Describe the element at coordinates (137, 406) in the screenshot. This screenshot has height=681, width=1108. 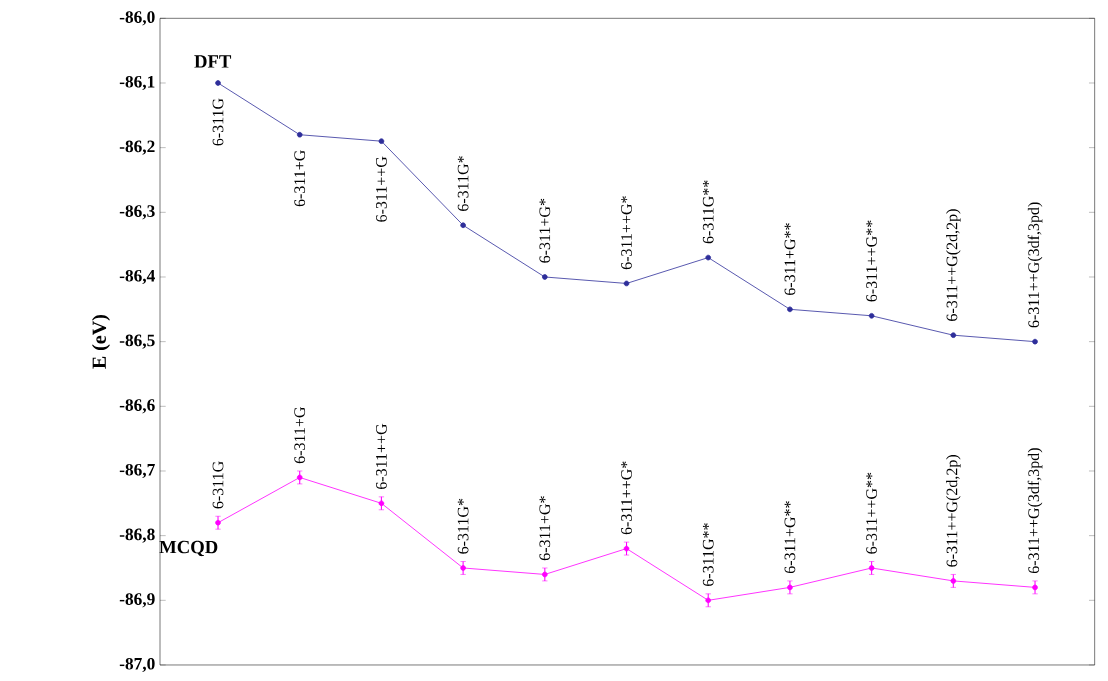
I see `y-tick-label: -86,6` at that location.